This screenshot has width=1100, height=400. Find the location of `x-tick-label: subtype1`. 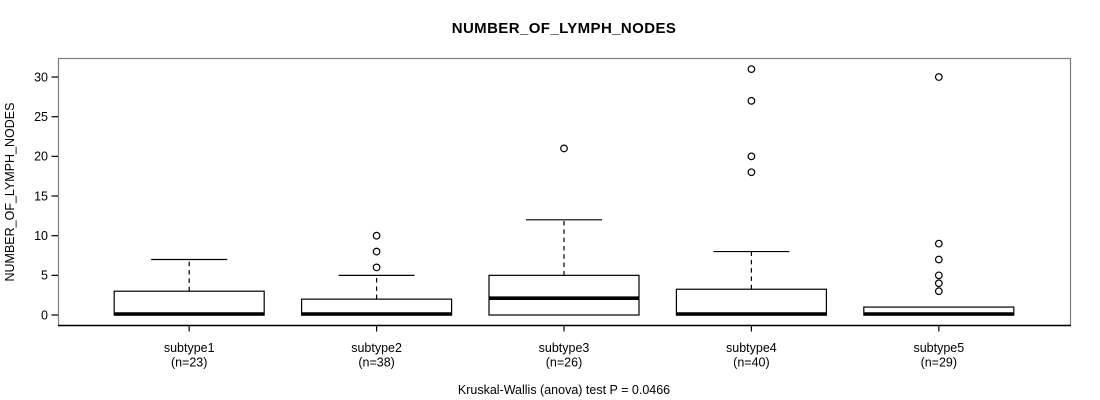

x-tick-label: subtype1 is located at coordinates (189, 348).